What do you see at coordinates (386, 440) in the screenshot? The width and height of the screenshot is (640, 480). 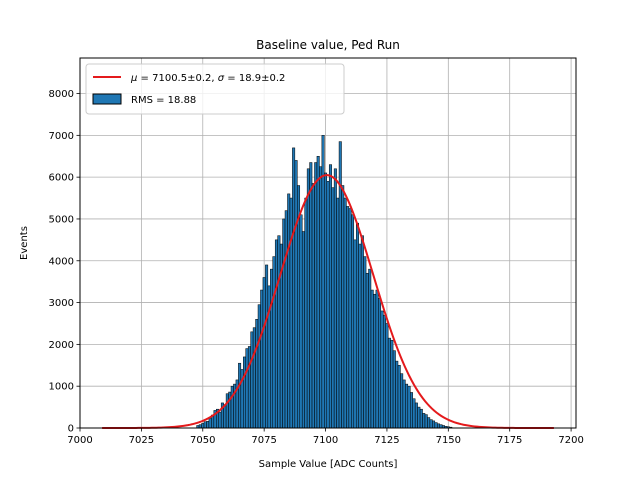 I see `x-tick-label: 7125` at bounding box center [386, 440].